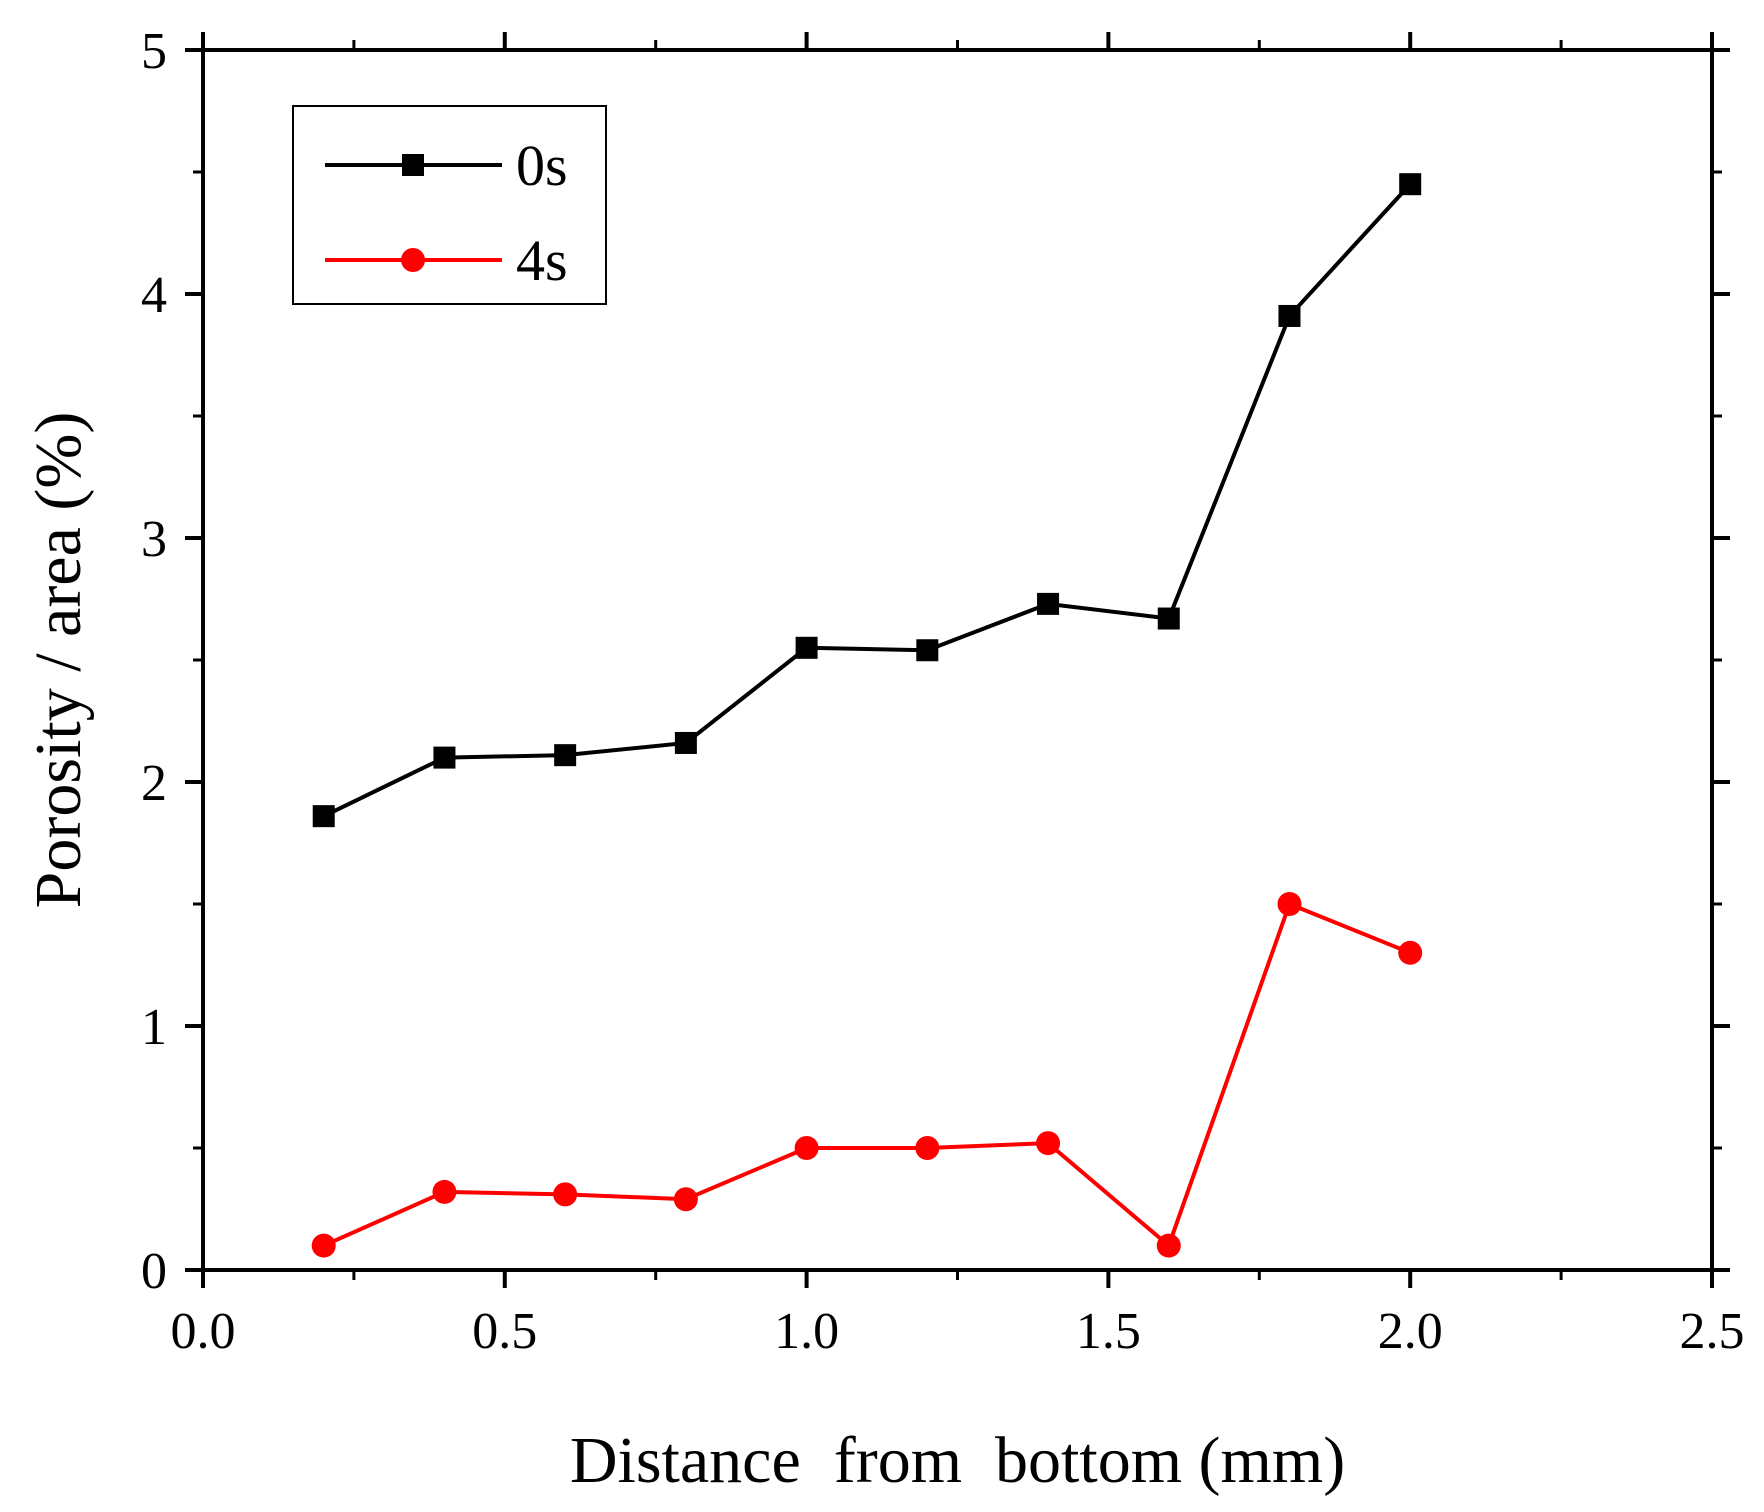  I want to click on x-tick-label: 1.5, so click(1108, 1331).